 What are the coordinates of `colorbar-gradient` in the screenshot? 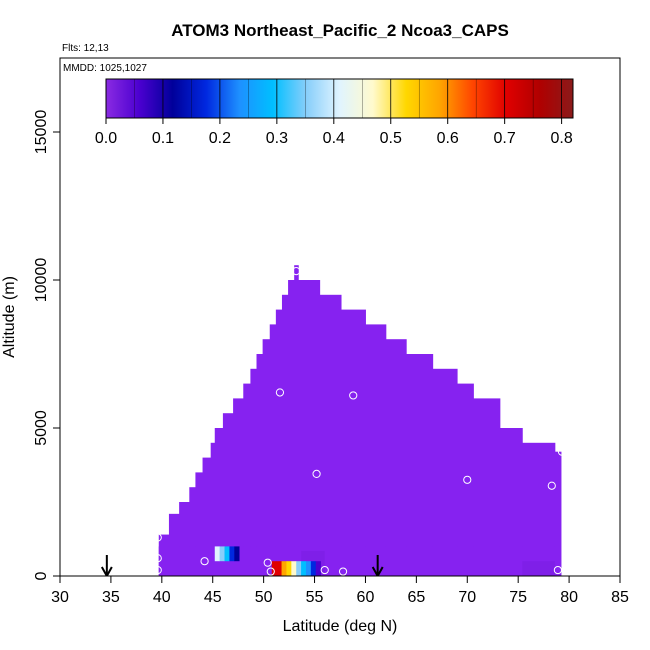 It's located at (339, 98).